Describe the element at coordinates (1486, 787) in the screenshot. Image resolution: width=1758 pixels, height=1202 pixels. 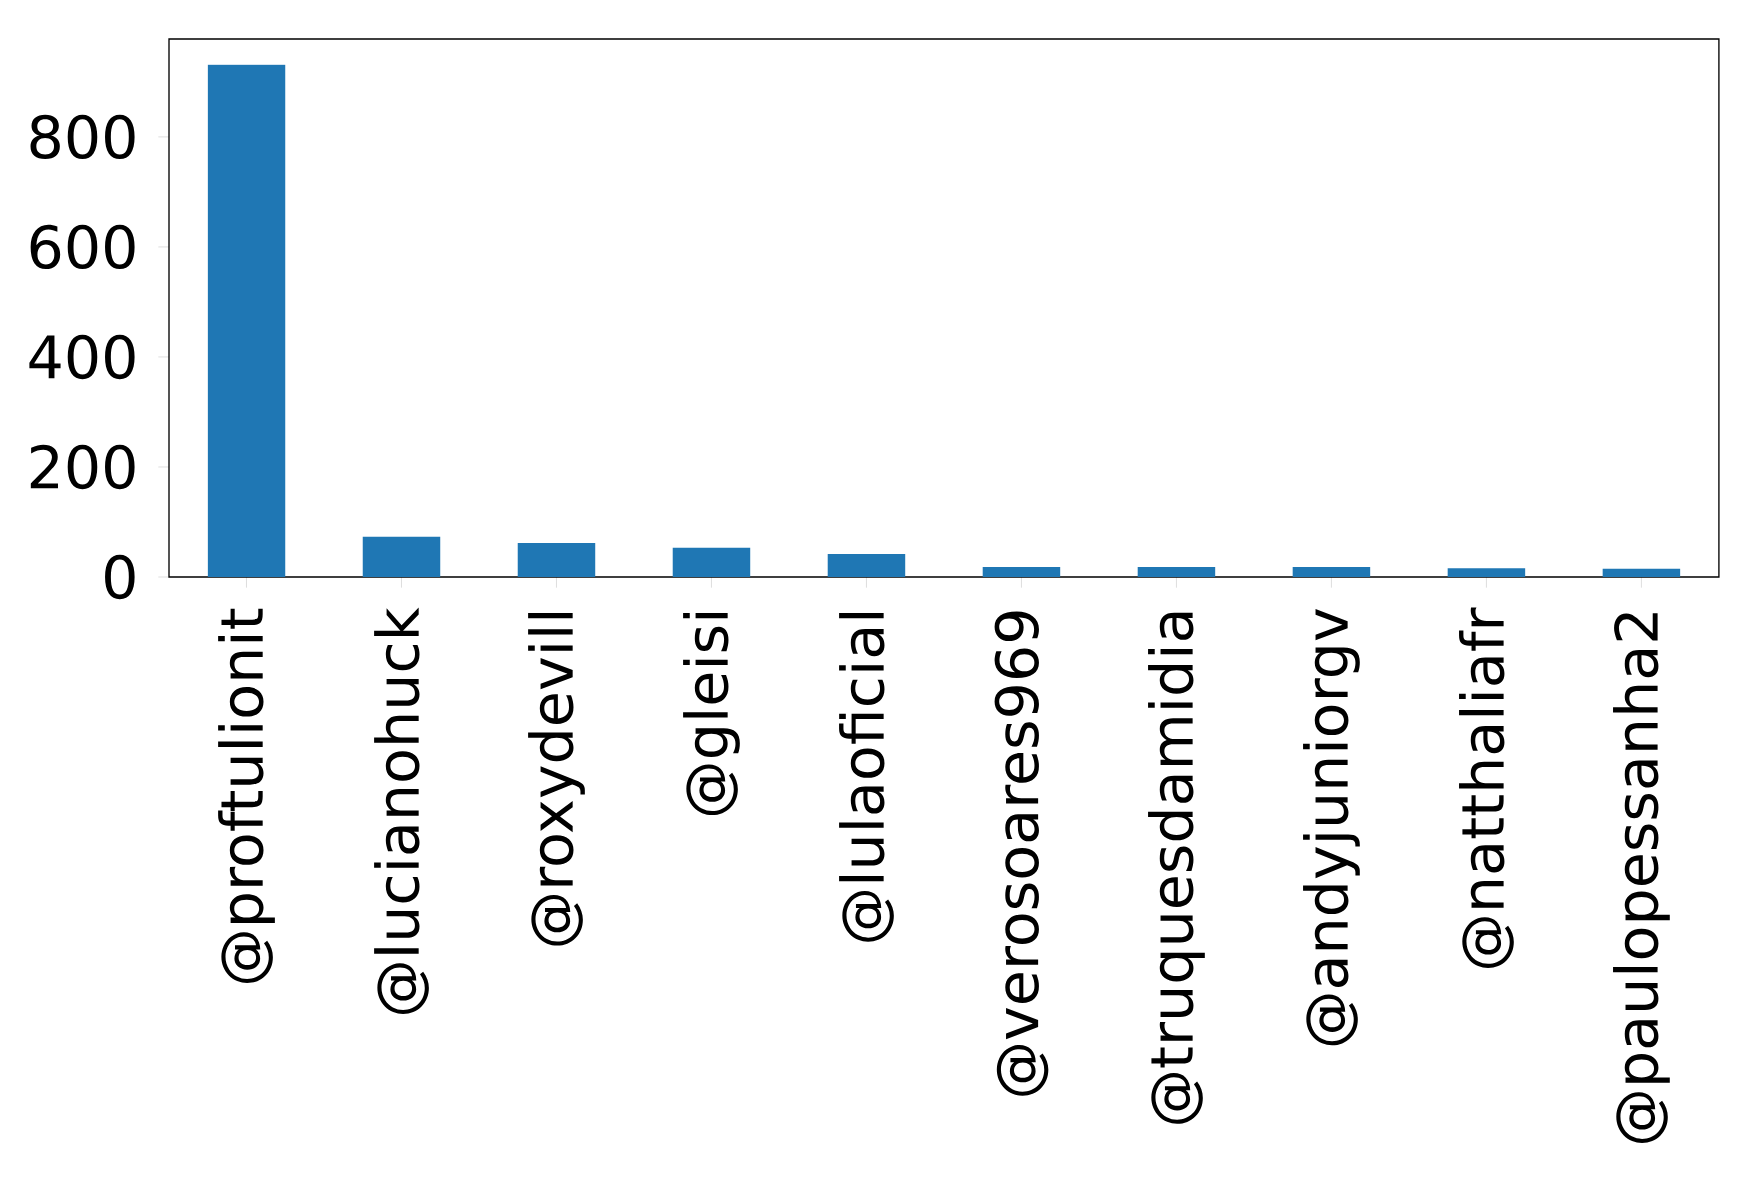
I see `x-tick-label: @natthaliafr` at that location.